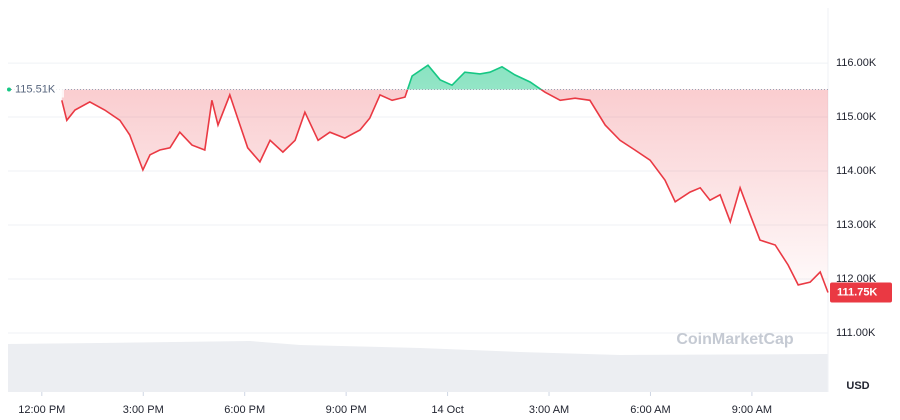 The width and height of the screenshot is (900, 420). Describe the element at coordinates (856, 171) in the screenshot. I see `y-tick-label: 114.00K` at that location.